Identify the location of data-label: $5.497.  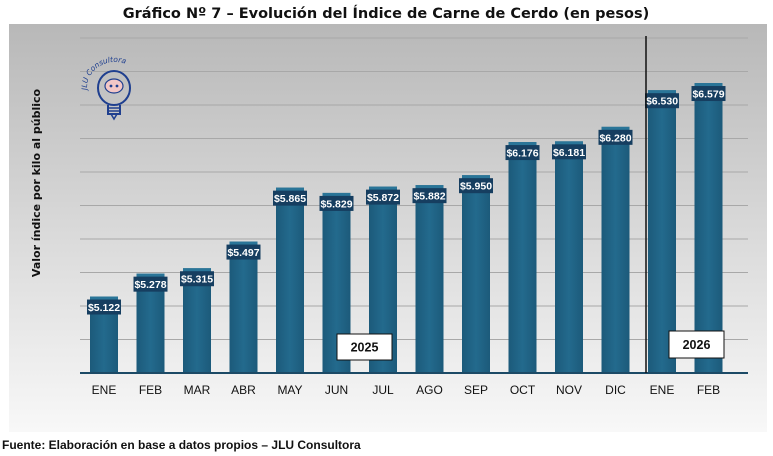
(243, 253).